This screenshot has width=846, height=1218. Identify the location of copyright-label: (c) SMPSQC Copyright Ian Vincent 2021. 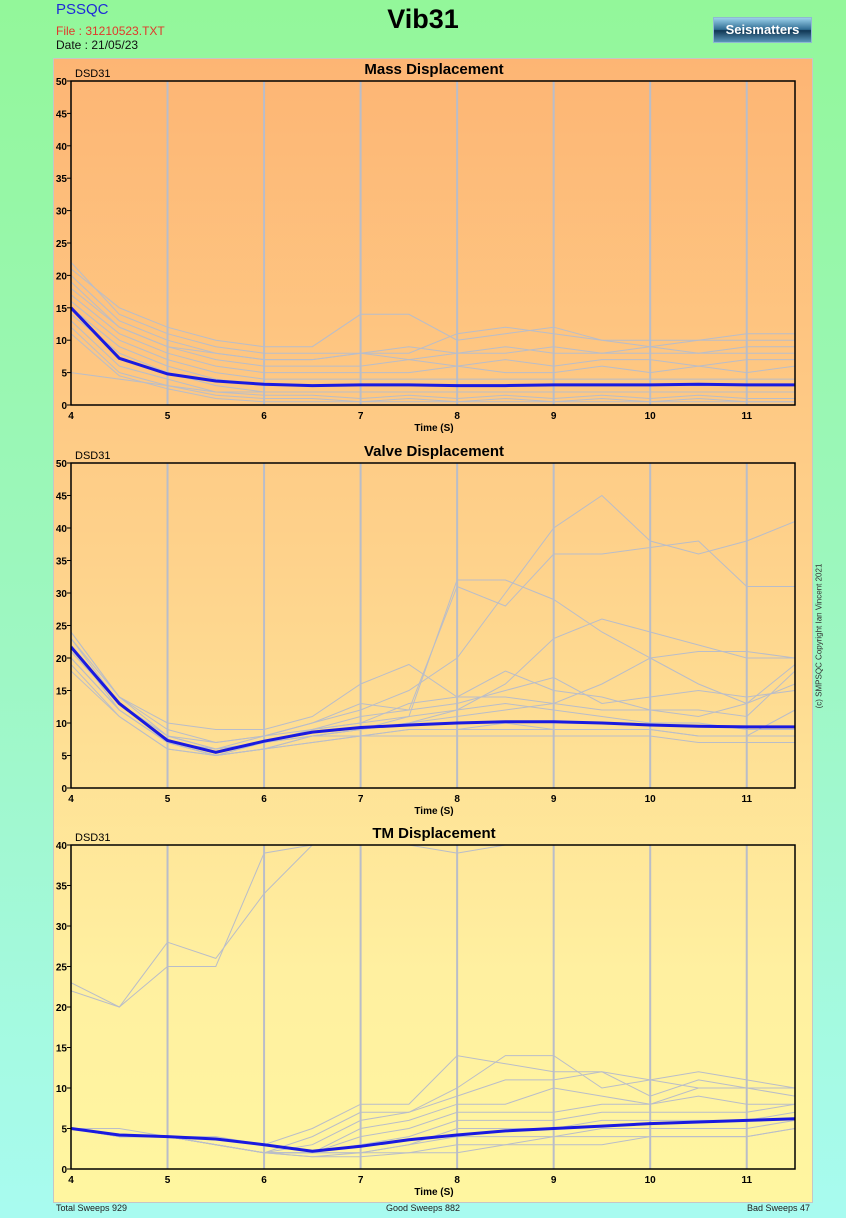
(819, 636).